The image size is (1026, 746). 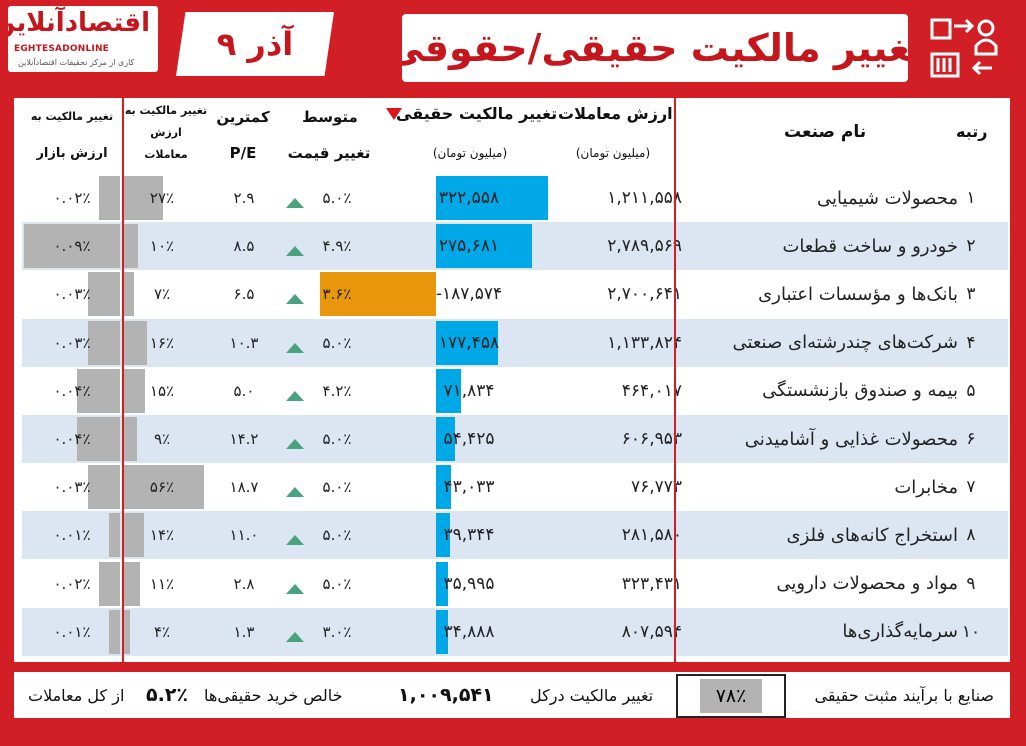 I want to click on min-pe-cell: ۵.۰, so click(x=244, y=390).